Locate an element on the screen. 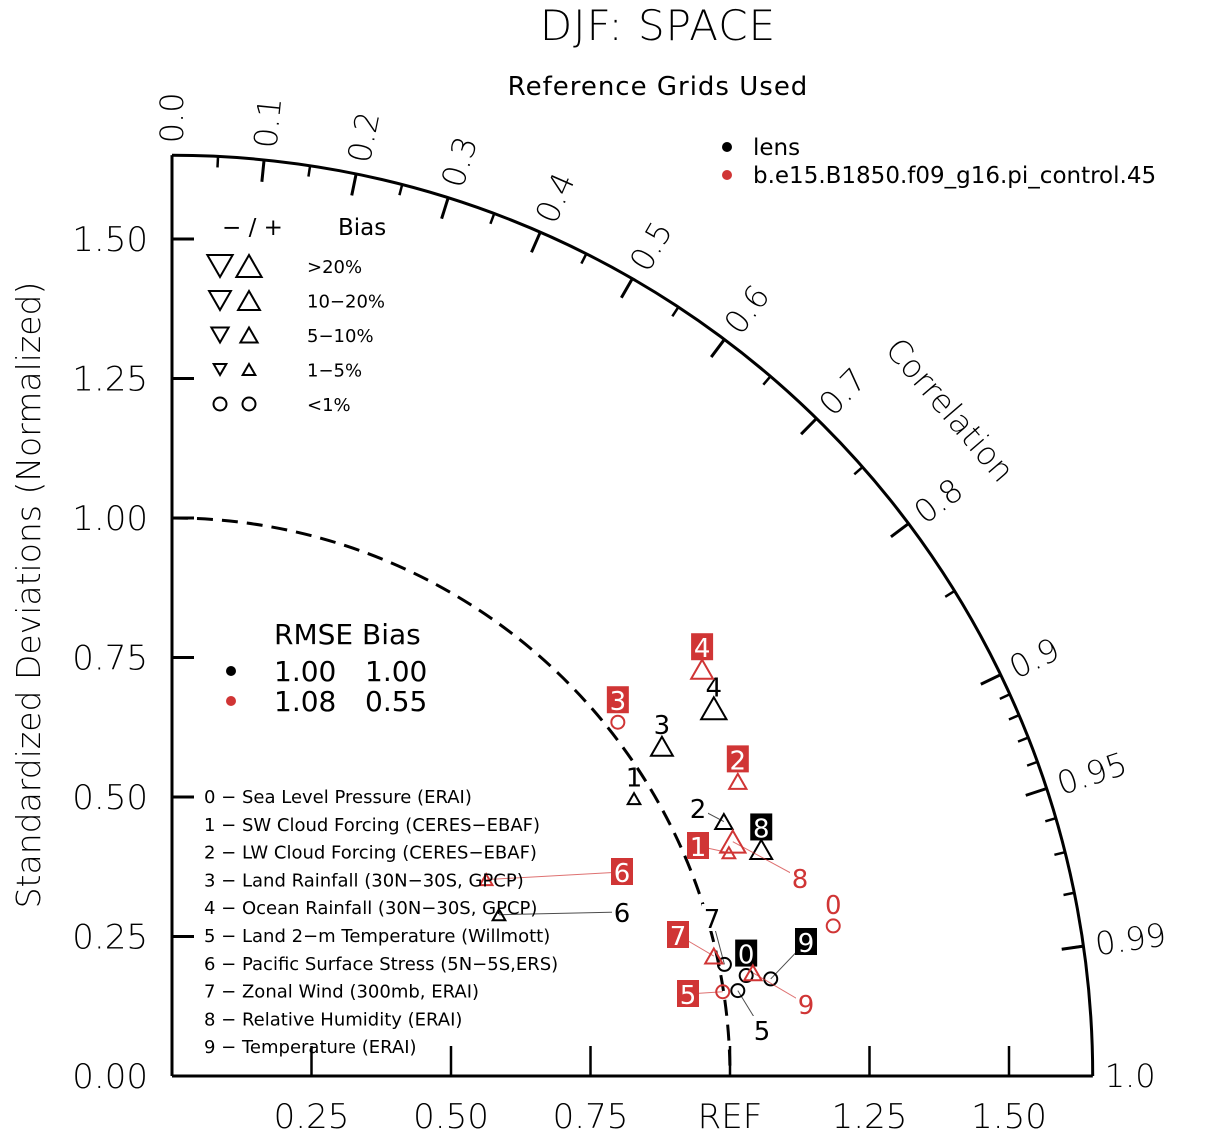 Image resolution: width=1209 pixels, height=1135 pixels. variable-list-item: 1 − SW Cloud Forcing (CERES−EBAF) is located at coordinates (372, 825).